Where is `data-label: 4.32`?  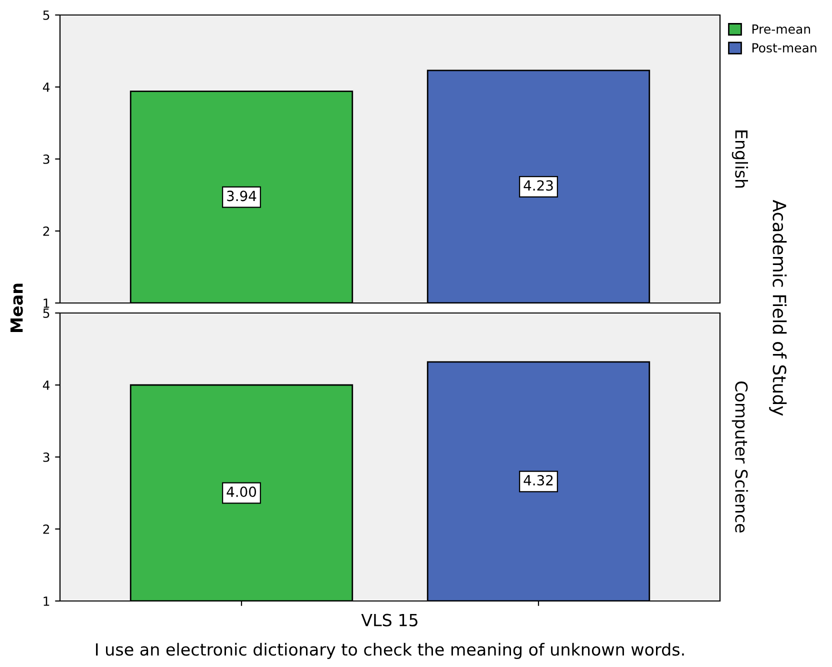
data-label: 4.32 is located at coordinates (538, 480).